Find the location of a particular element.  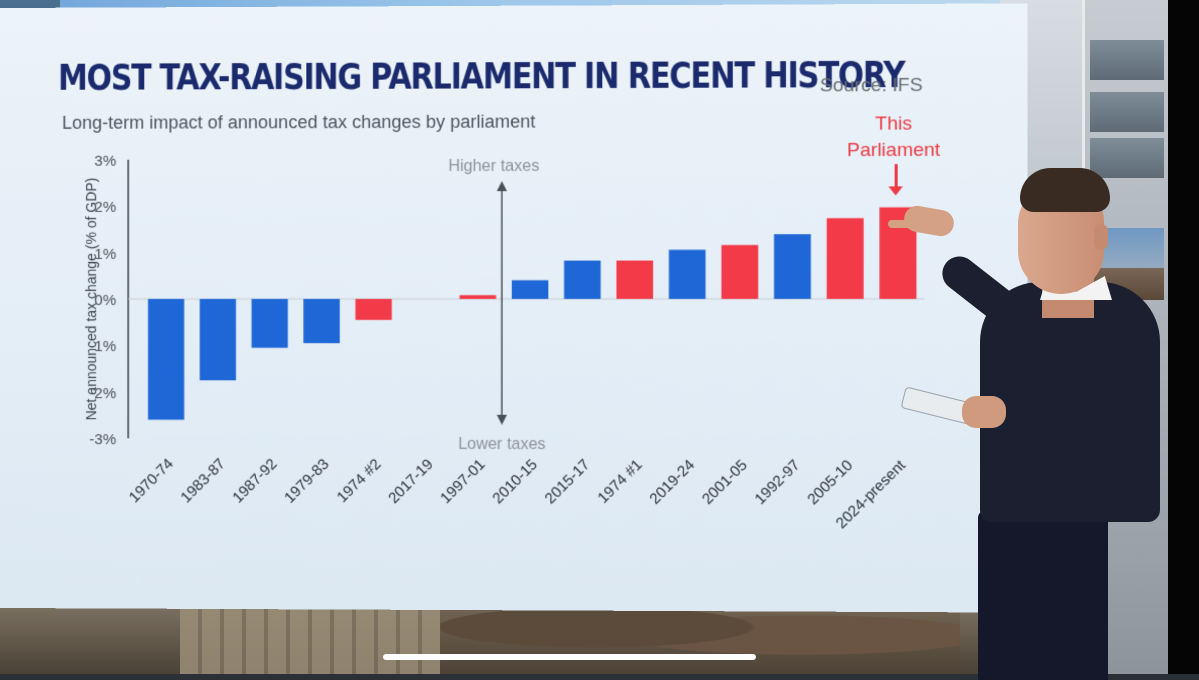

x-tick-label: 1987-92 is located at coordinates (254, 480).